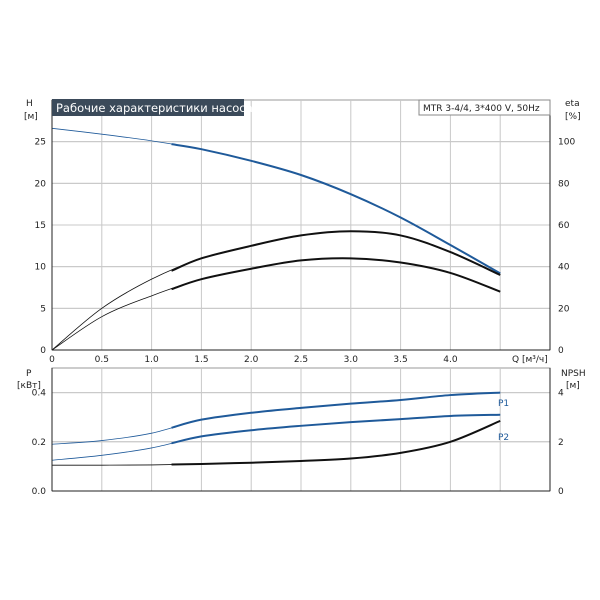 This screenshot has width=600, height=600. I want to click on bottom-right-axis-title: NPSH, so click(573, 374).